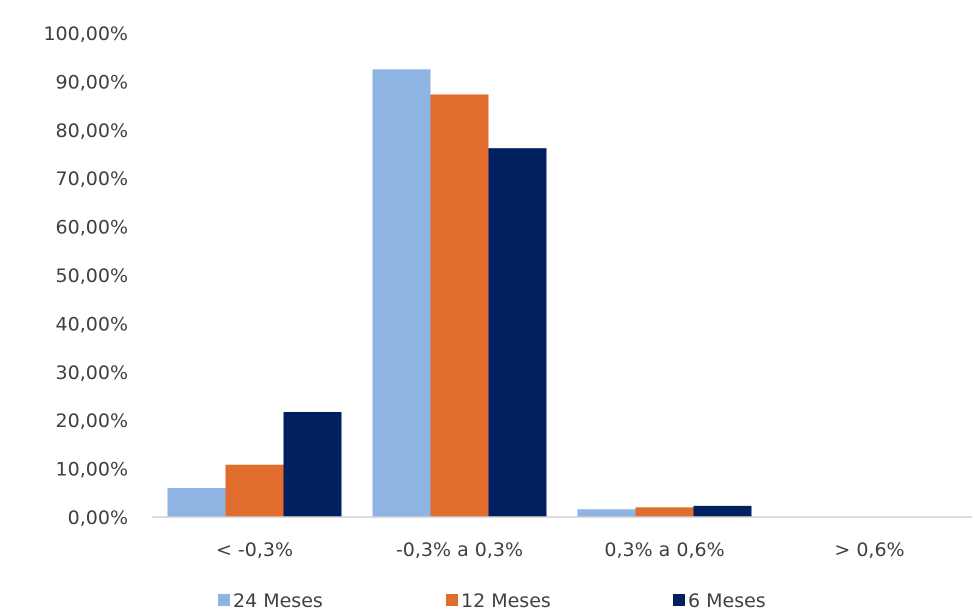 The height and width of the screenshot is (614, 974). Describe the element at coordinates (727, 601) in the screenshot. I see `legend-label: 6 Meses` at that location.